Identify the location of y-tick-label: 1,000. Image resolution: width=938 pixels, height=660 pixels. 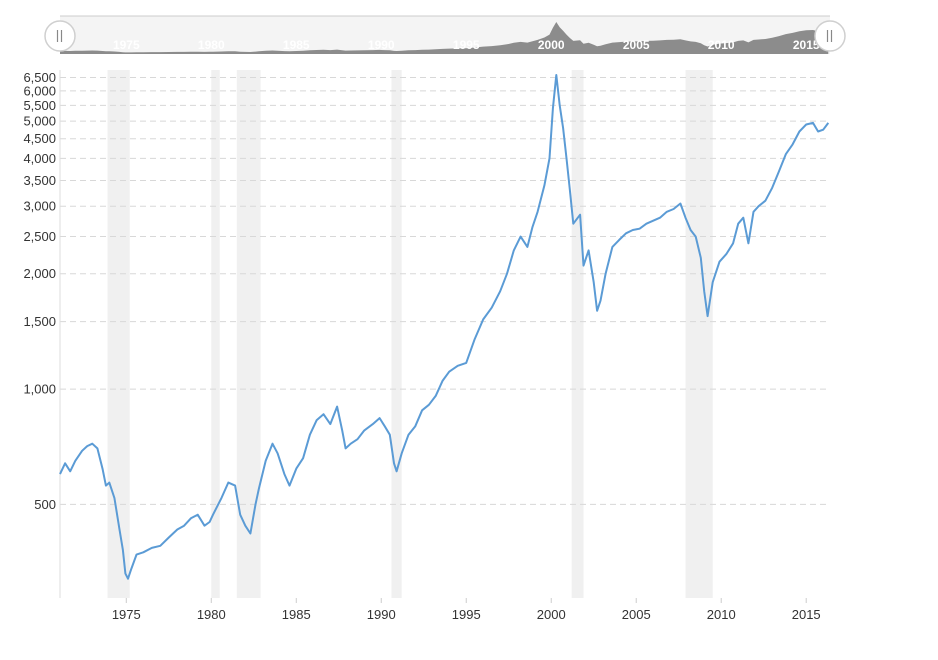
(39, 389).